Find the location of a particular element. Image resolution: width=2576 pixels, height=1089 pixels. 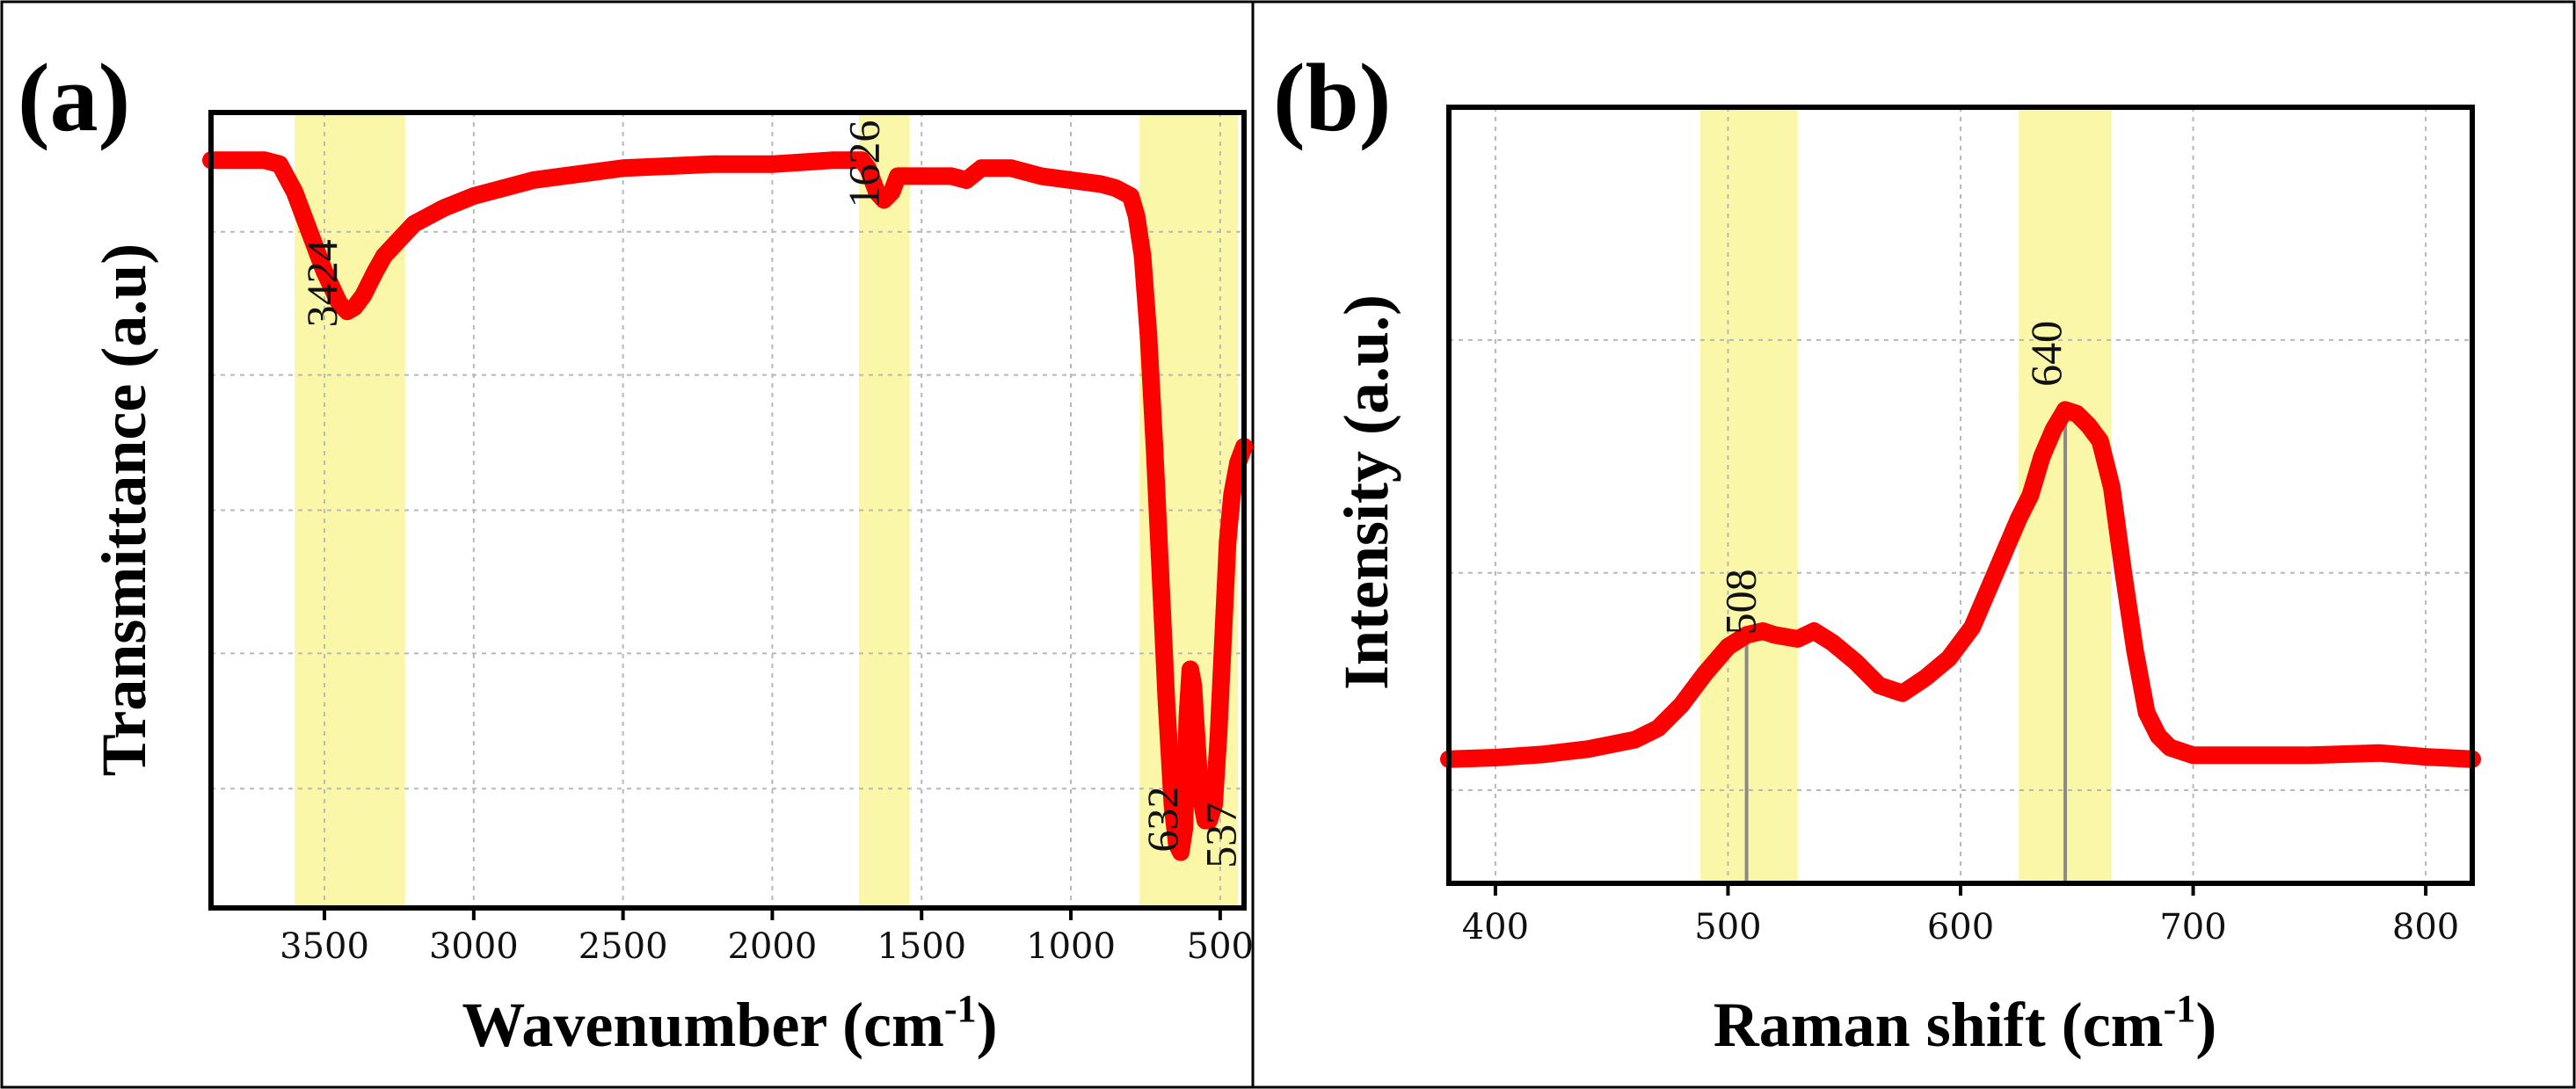

x-axis-title-main: Wavenumber (cm is located at coordinates (703, 1025).